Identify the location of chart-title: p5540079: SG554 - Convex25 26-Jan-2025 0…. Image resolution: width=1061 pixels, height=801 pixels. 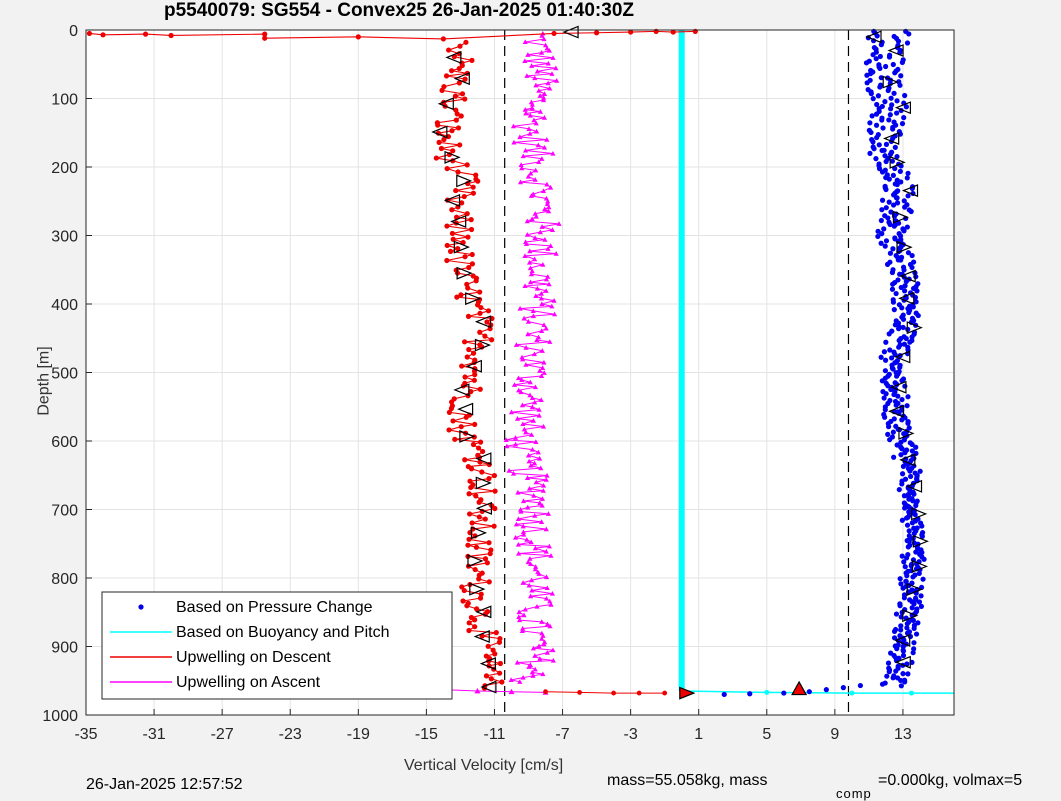
(399, 10).